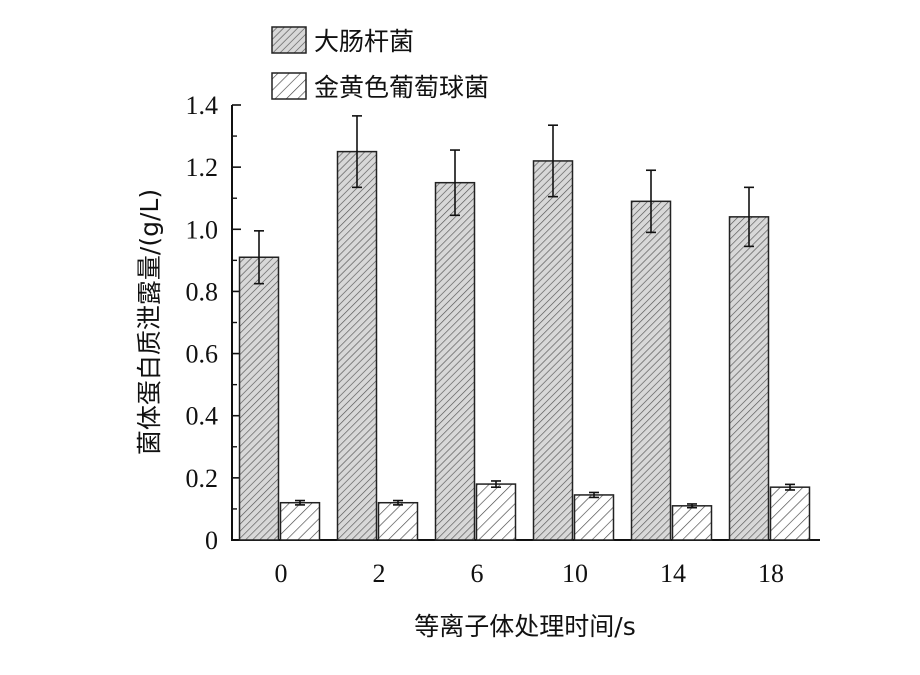 This screenshot has height=675, width=920. What do you see at coordinates (379, 573) in the screenshot?
I see `x-tick-label: 2` at bounding box center [379, 573].